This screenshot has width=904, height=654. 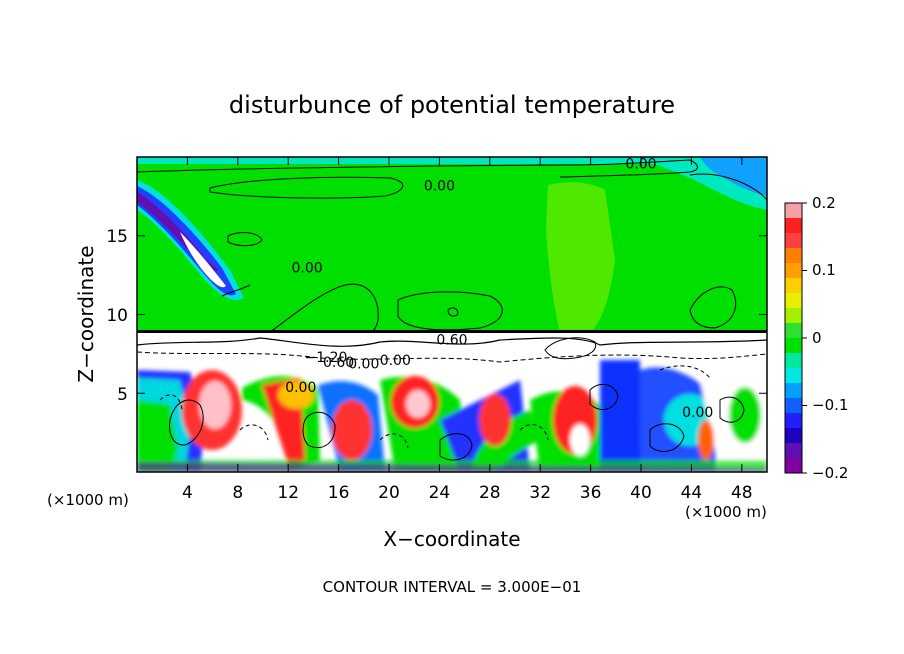 What do you see at coordinates (117, 316) in the screenshot?
I see `y-tick-label-10: 10` at bounding box center [117, 316].